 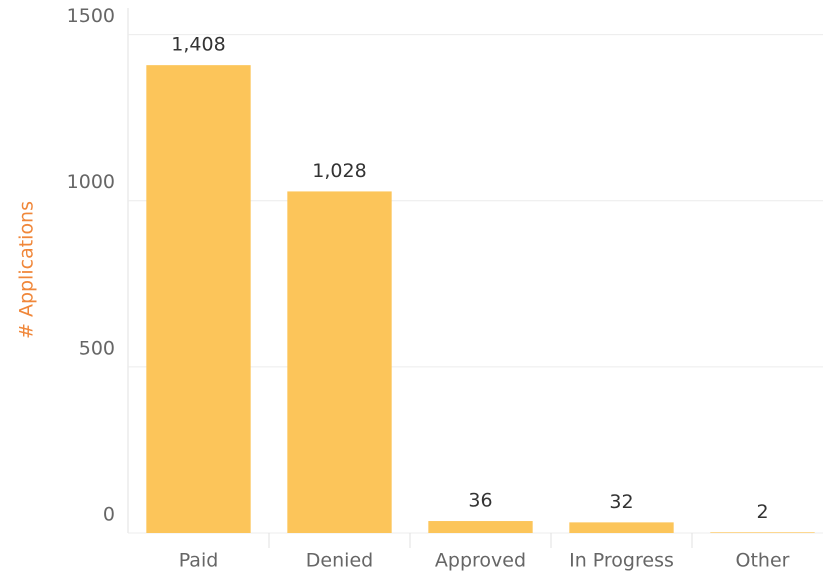 I want to click on value-label: 1,028, so click(x=339, y=171).